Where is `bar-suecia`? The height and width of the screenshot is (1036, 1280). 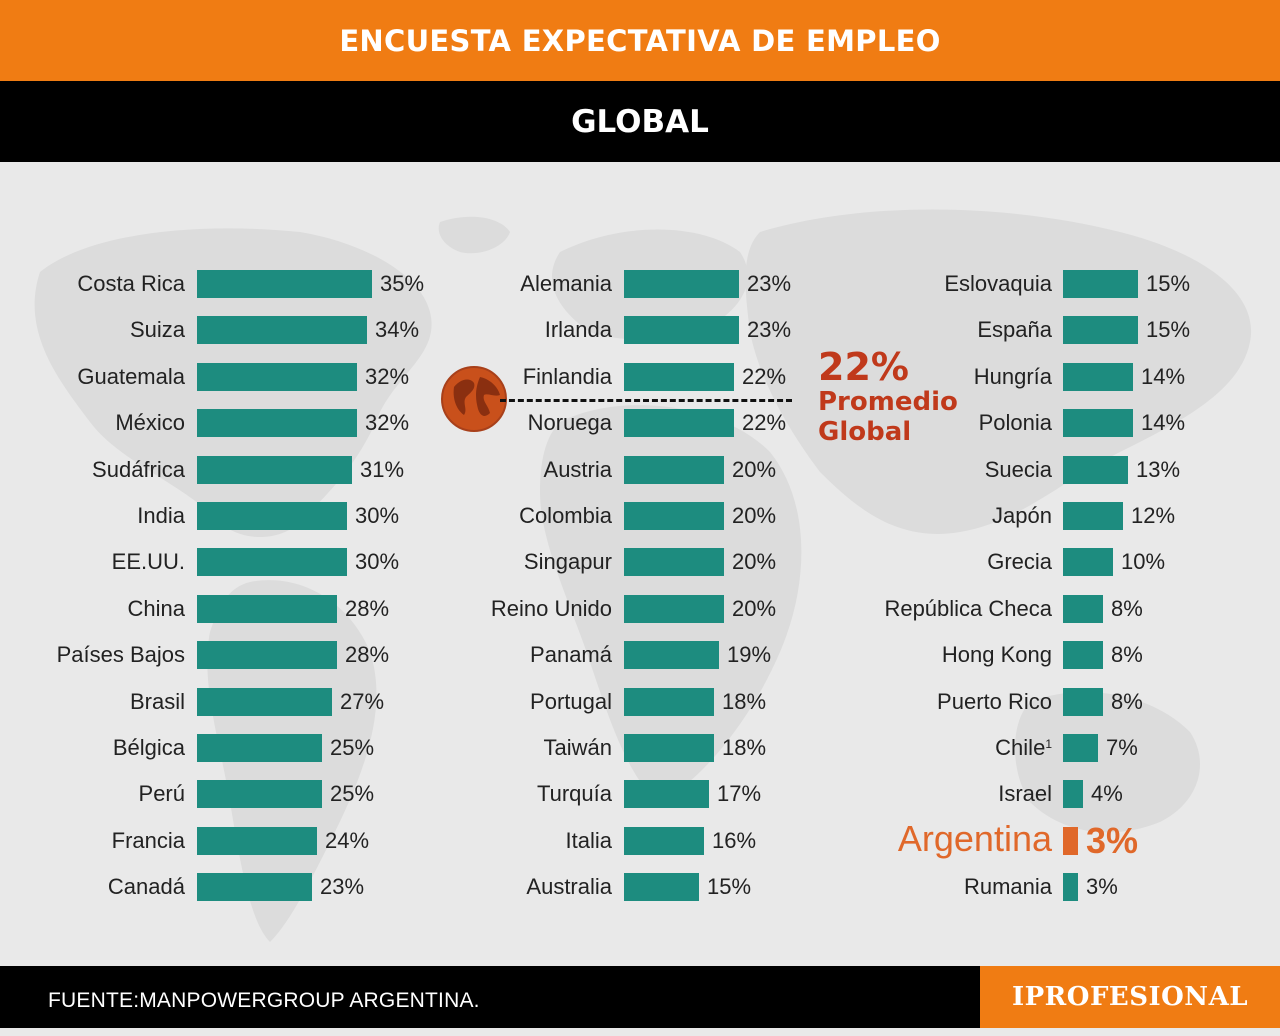
bar-suecia is located at coordinates (1095, 469).